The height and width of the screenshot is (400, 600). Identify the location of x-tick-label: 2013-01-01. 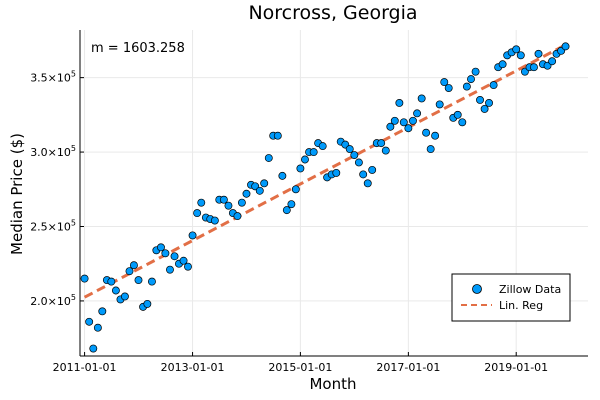
(193, 367).